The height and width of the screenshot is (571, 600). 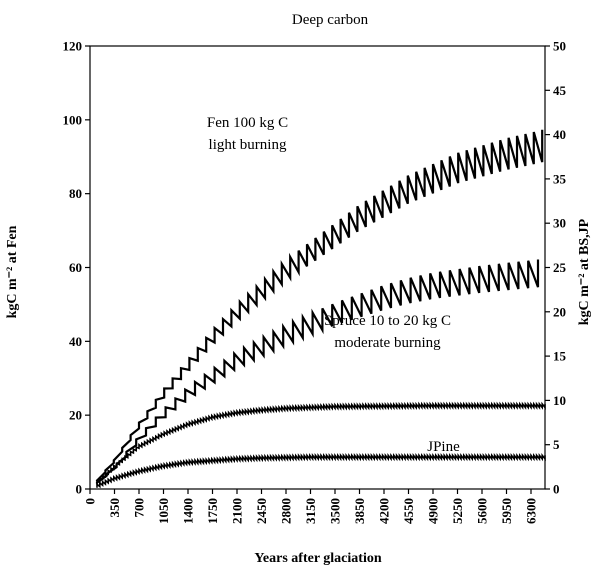 I want to click on right-y-axis: 0 5 10 15 20 25 30 35 40 45 50, so click(x=556, y=268).